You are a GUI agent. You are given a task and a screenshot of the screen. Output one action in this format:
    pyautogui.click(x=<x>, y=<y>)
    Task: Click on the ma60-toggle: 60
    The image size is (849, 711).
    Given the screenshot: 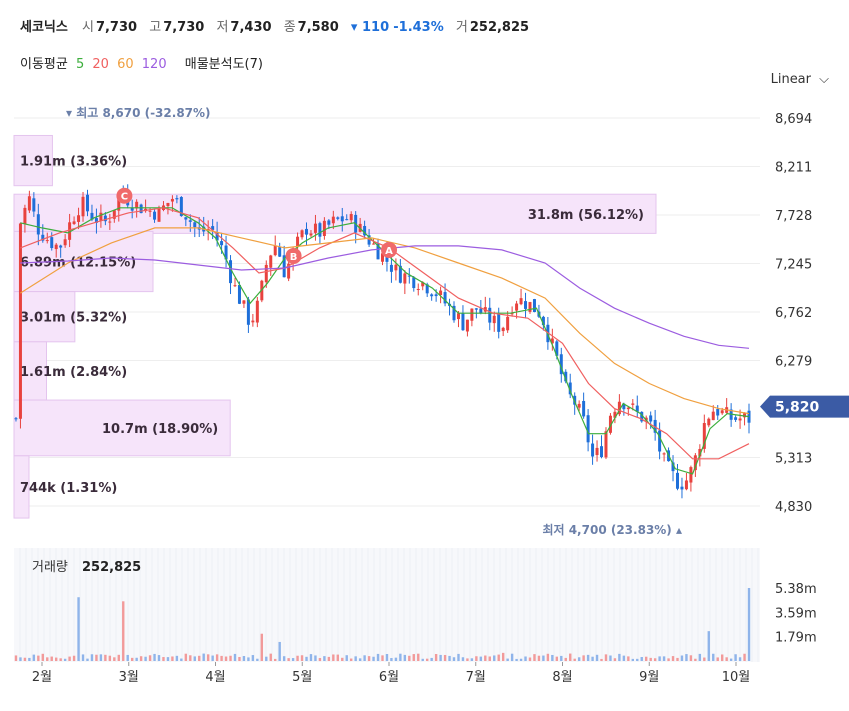 What is the action you would take?
    pyautogui.click(x=125, y=64)
    